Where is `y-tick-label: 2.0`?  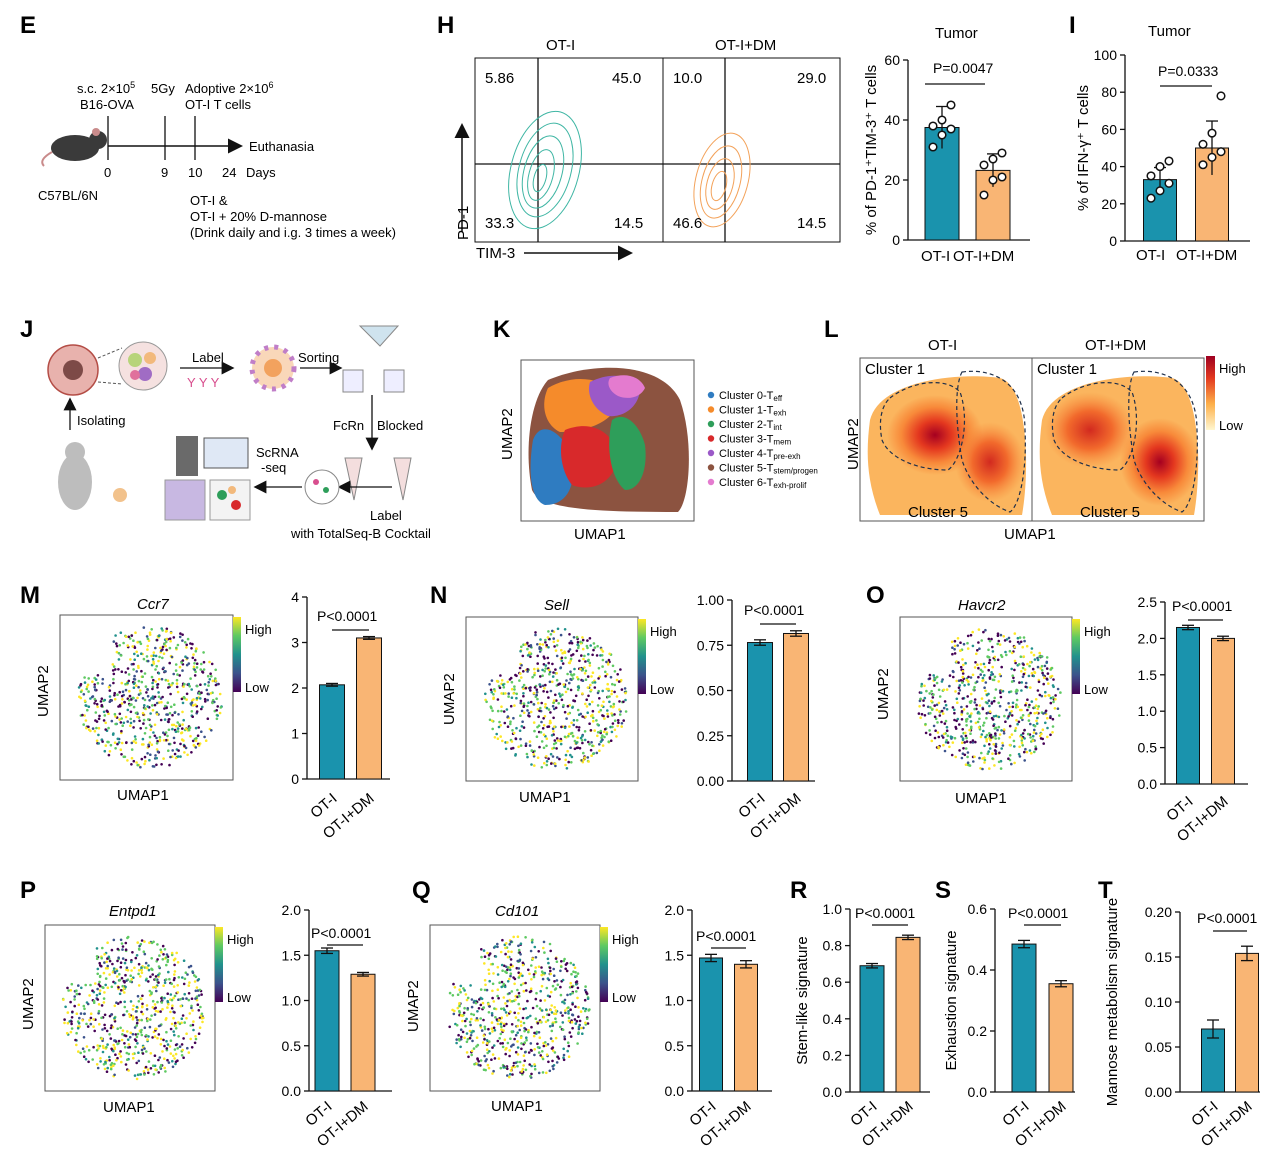
y-tick-label: 2.0 is located at coordinates (675, 910).